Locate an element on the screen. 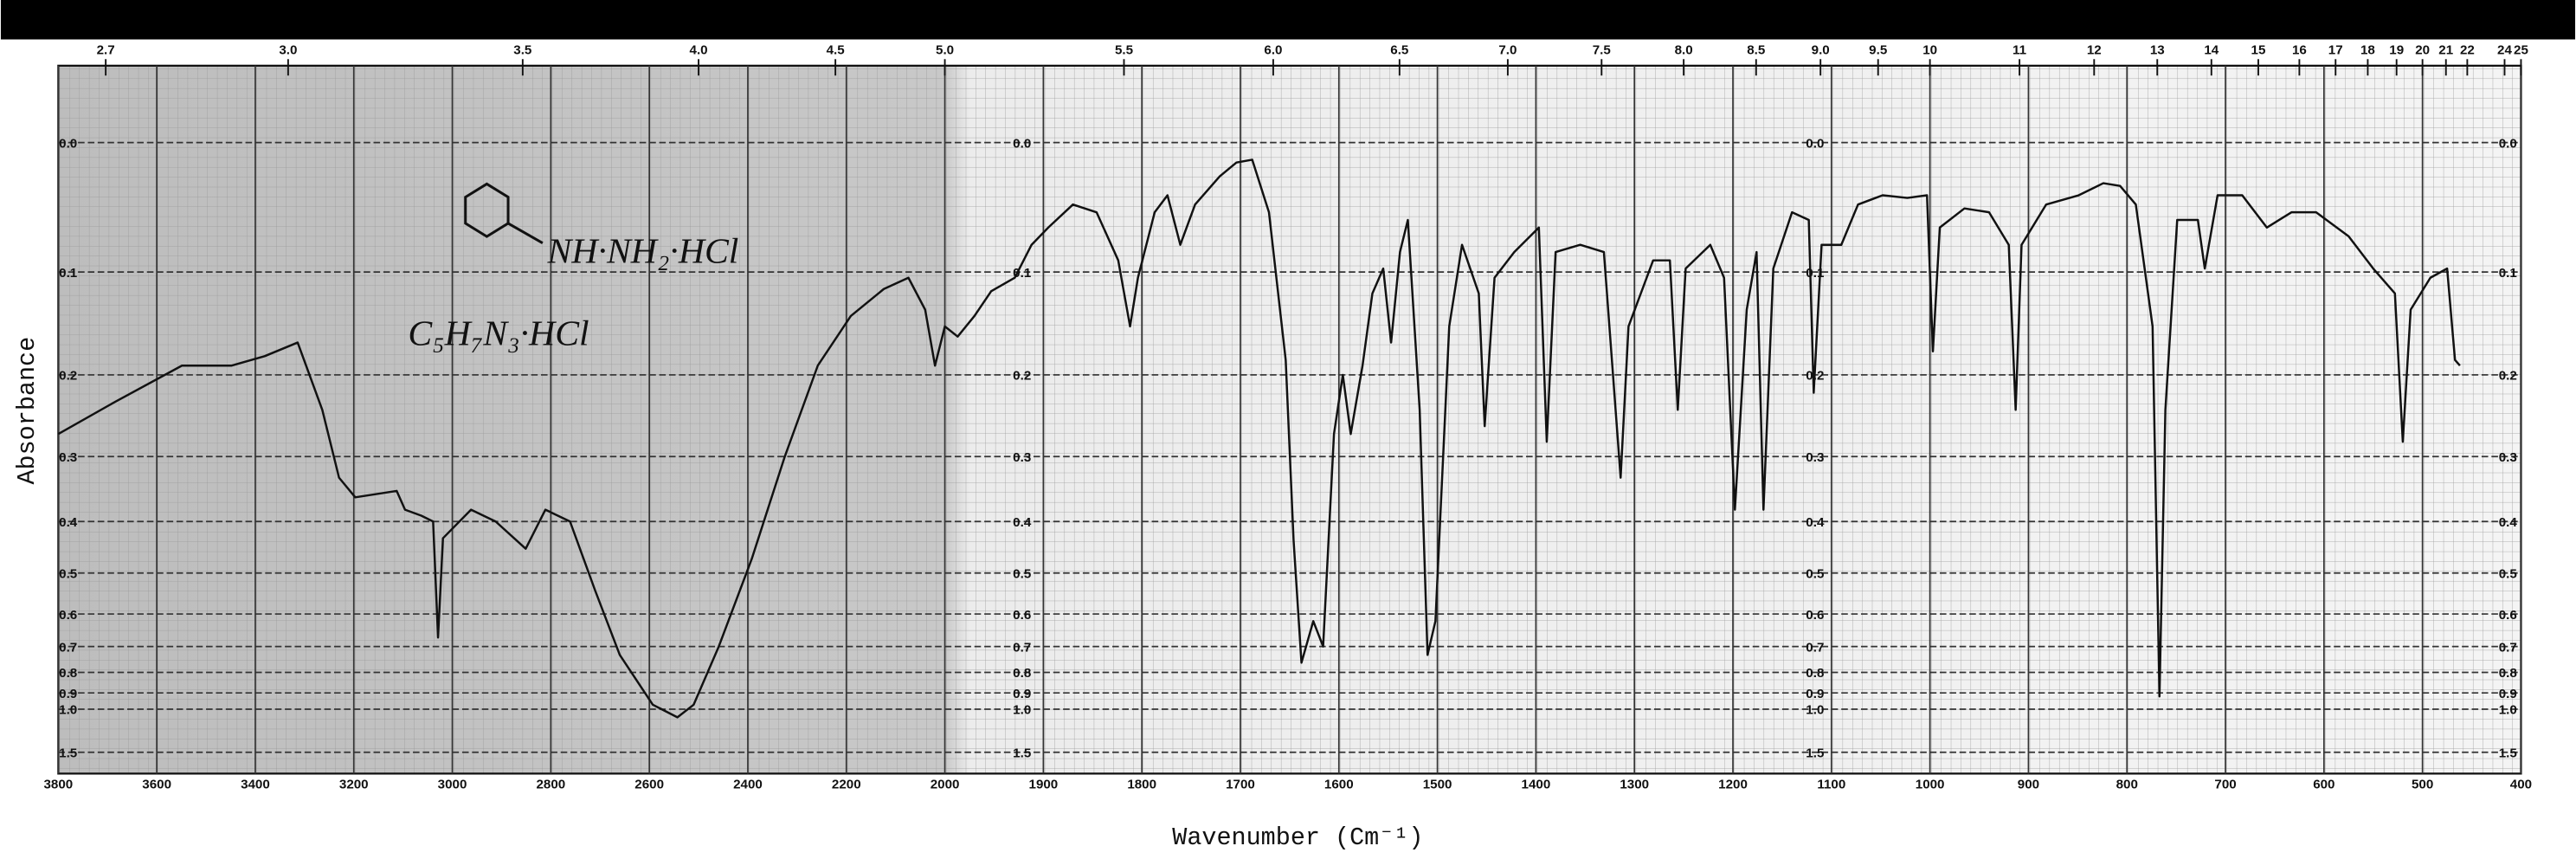 This screenshot has height=859, width=2576. x-tick-label: 3000 is located at coordinates (452, 784).